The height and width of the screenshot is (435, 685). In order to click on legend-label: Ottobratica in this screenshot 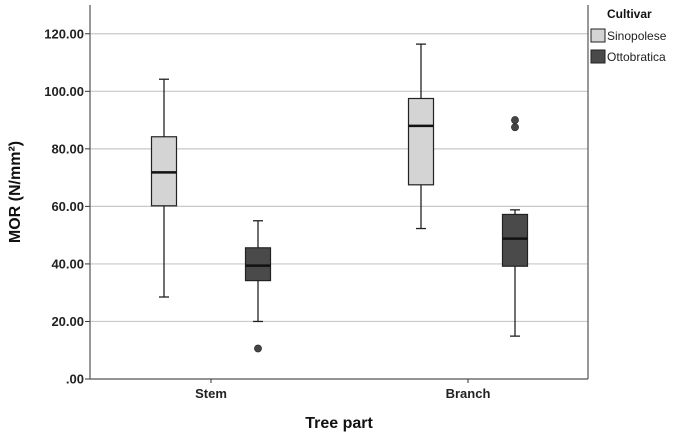, I will do `click(636, 57)`.